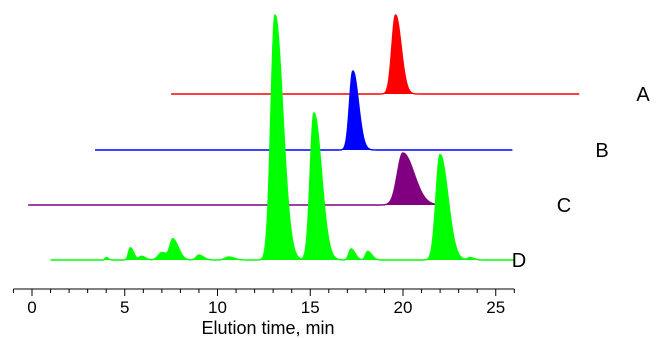  I want to click on trace-label-B: B, so click(601, 151).